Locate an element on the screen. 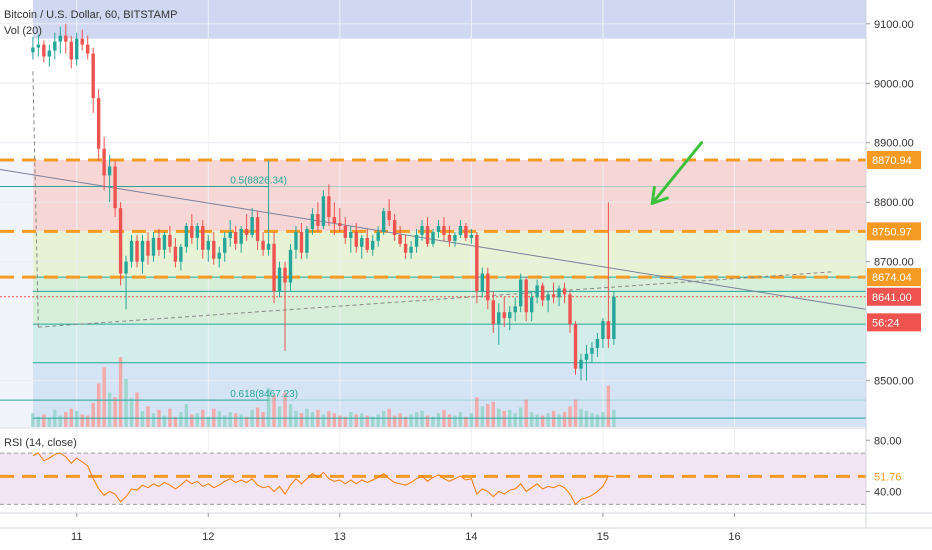 The image size is (932, 550). price-label-text-0: 8870.94 is located at coordinates (892, 161).